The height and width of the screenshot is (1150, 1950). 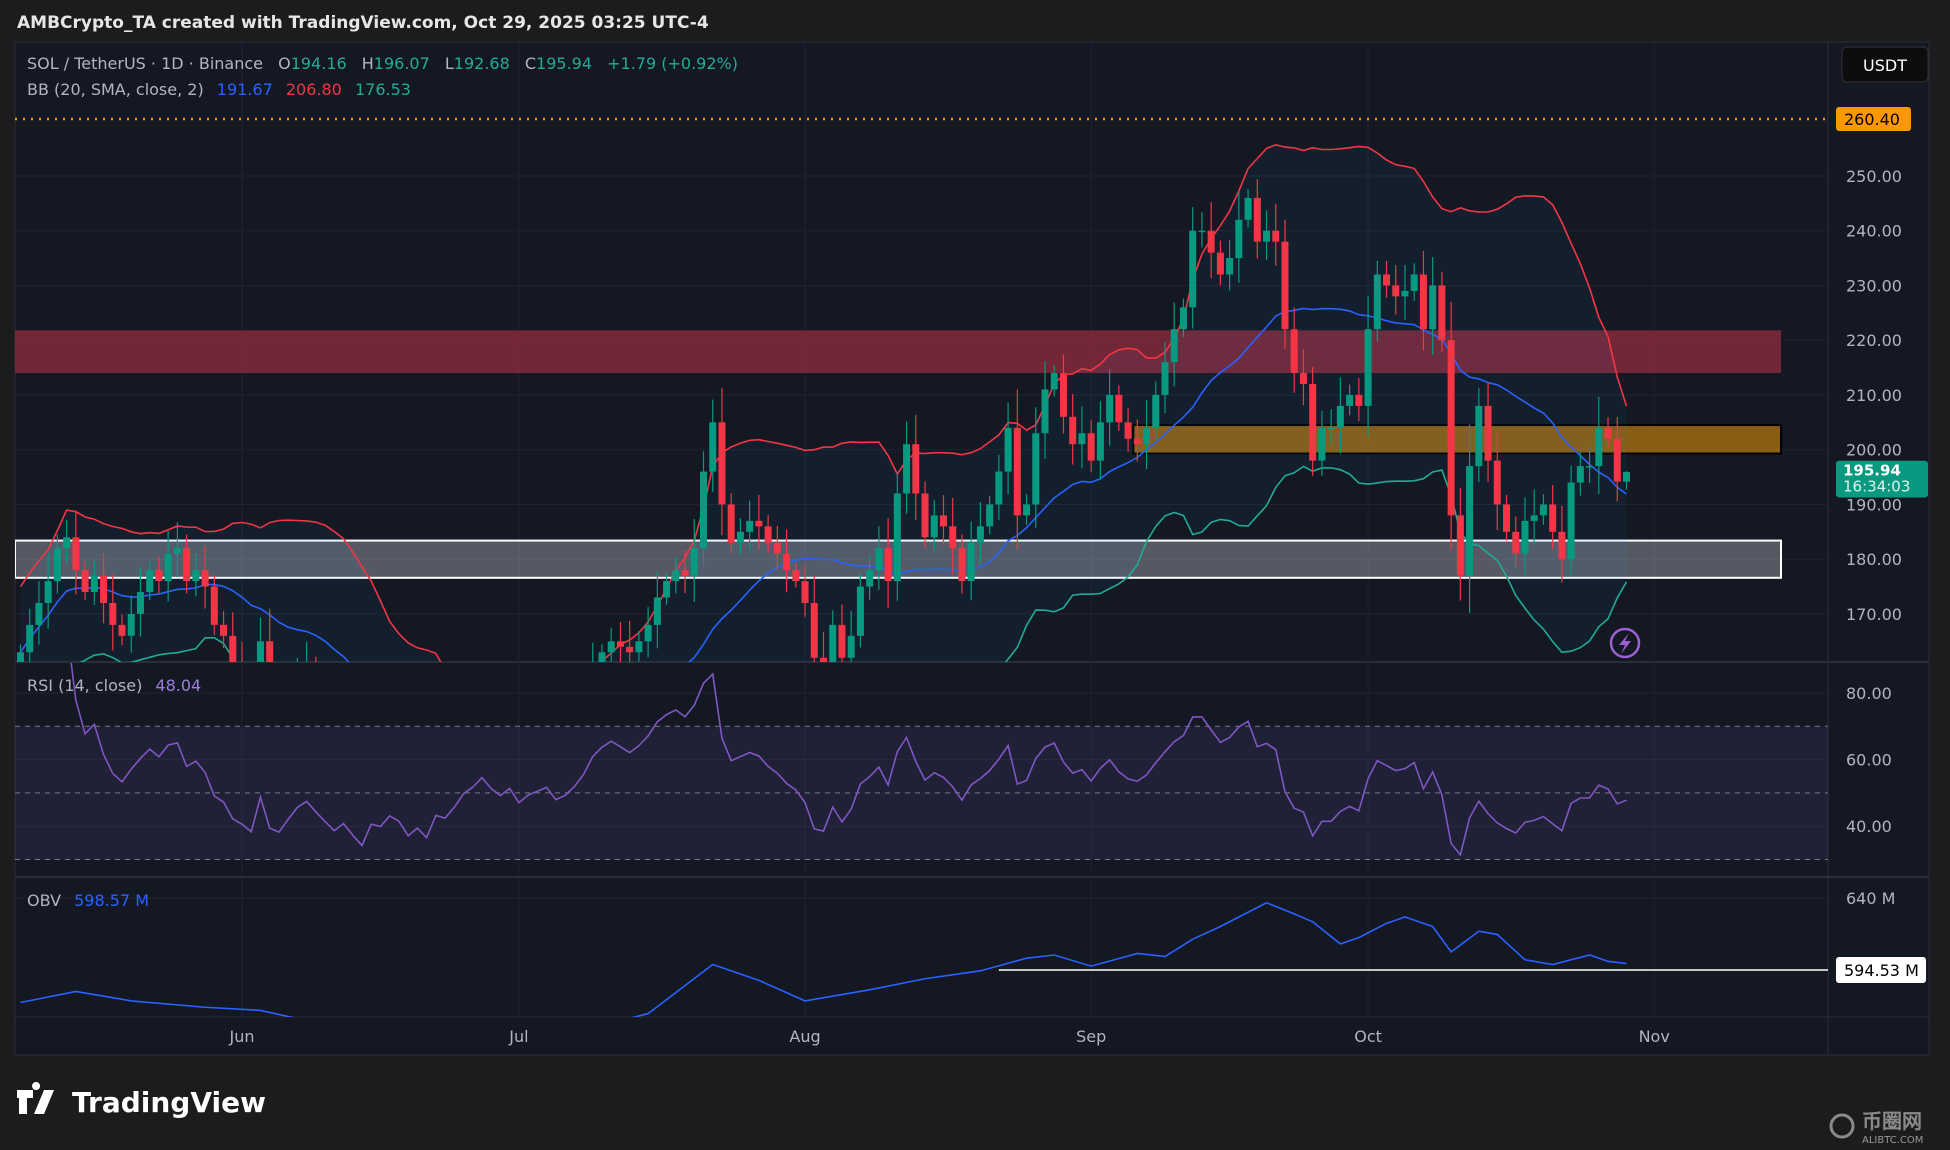 What do you see at coordinates (1874, 559) in the screenshot?
I see `price-tick-label: 180.00` at bounding box center [1874, 559].